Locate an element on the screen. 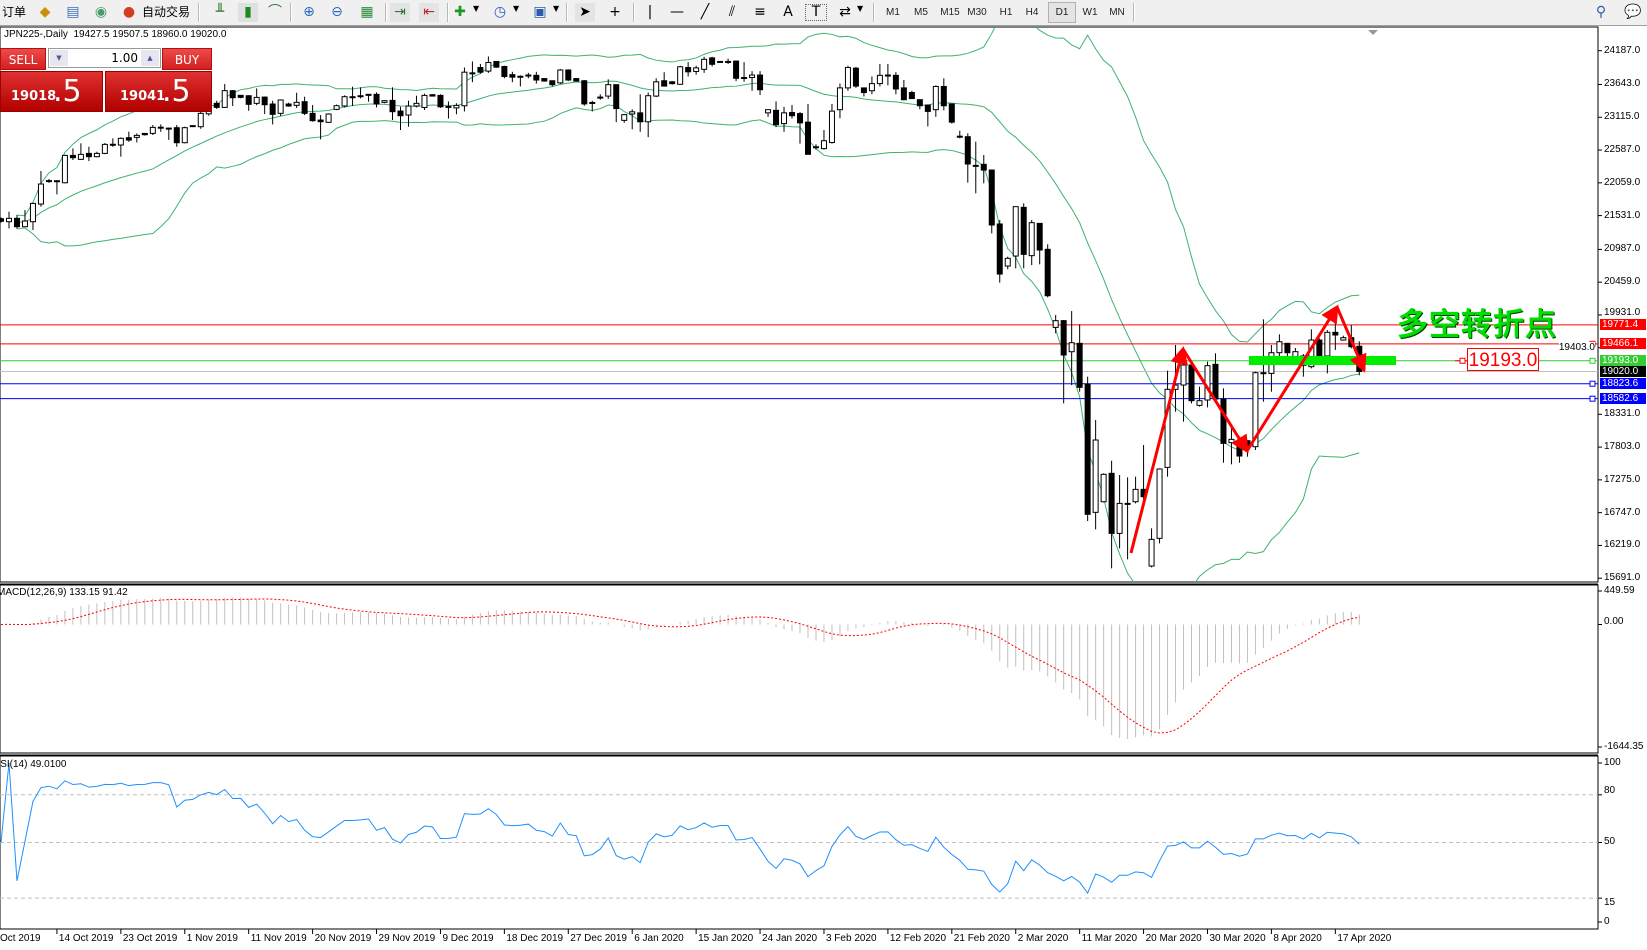 The height and width of the screenshot is (950, 1647). time-axis-label: 20 Nov 2019 is located at coordinates (343, 938).